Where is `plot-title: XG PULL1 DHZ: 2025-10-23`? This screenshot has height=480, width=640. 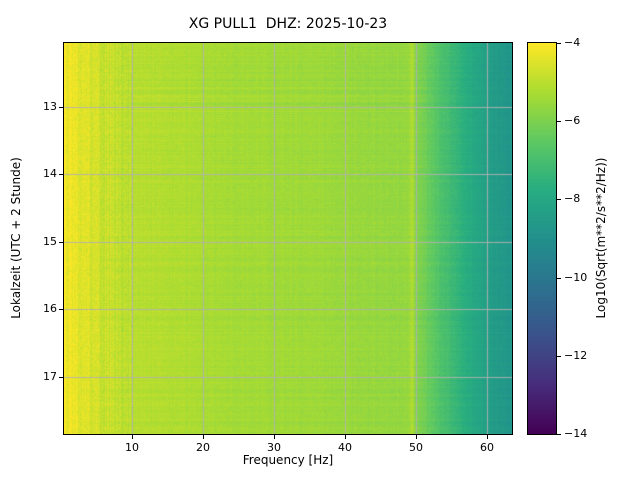 plot-title: XG PULL1 DHZ: 2025-10-23 is located at coordinates (288, 24).